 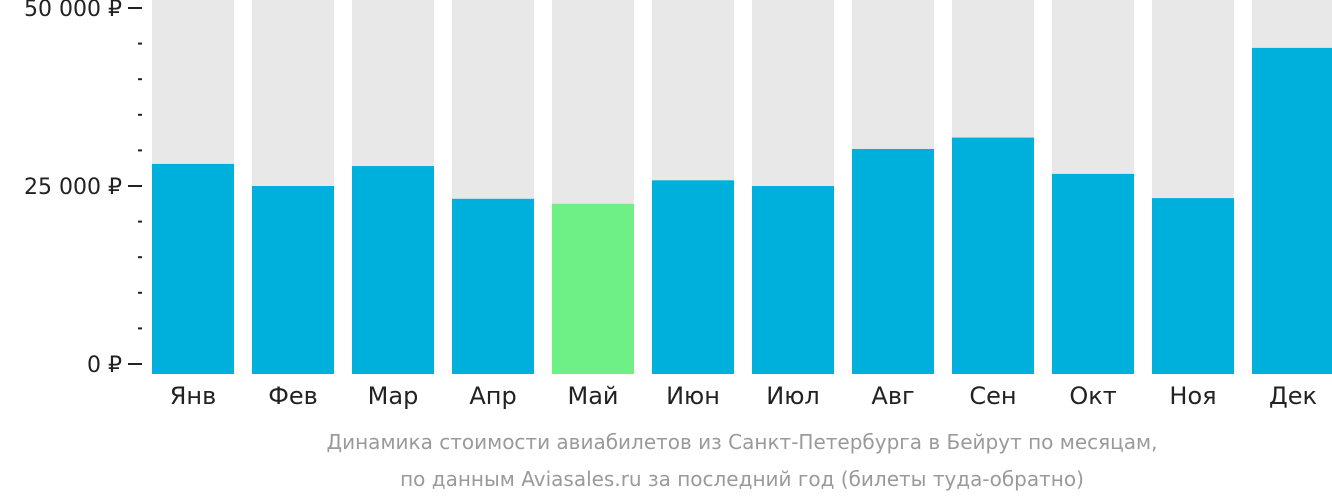 I want to click on x-tick-label-5: Май, so click(x=592, y=396).